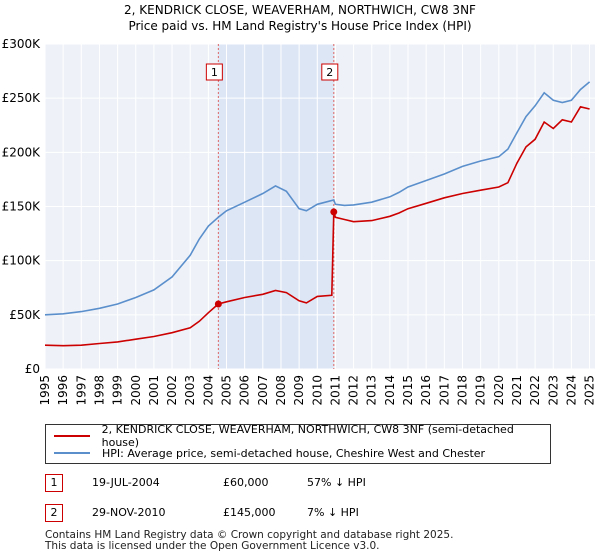 This screenshot has height=560, width=600. What do you see at coordinates (444, 390) in the screenshot?
I see `x-tick-label: 2017` at bounding box center [444, 390].